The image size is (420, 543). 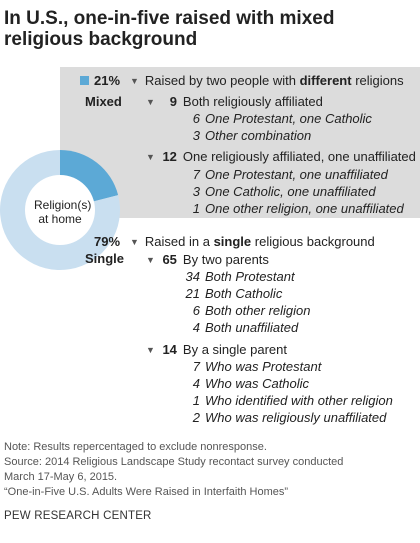 What do you see at coordinates (196, 417) in the screenshot?
I see `item-count: 2` at bounding box center [196, 417].